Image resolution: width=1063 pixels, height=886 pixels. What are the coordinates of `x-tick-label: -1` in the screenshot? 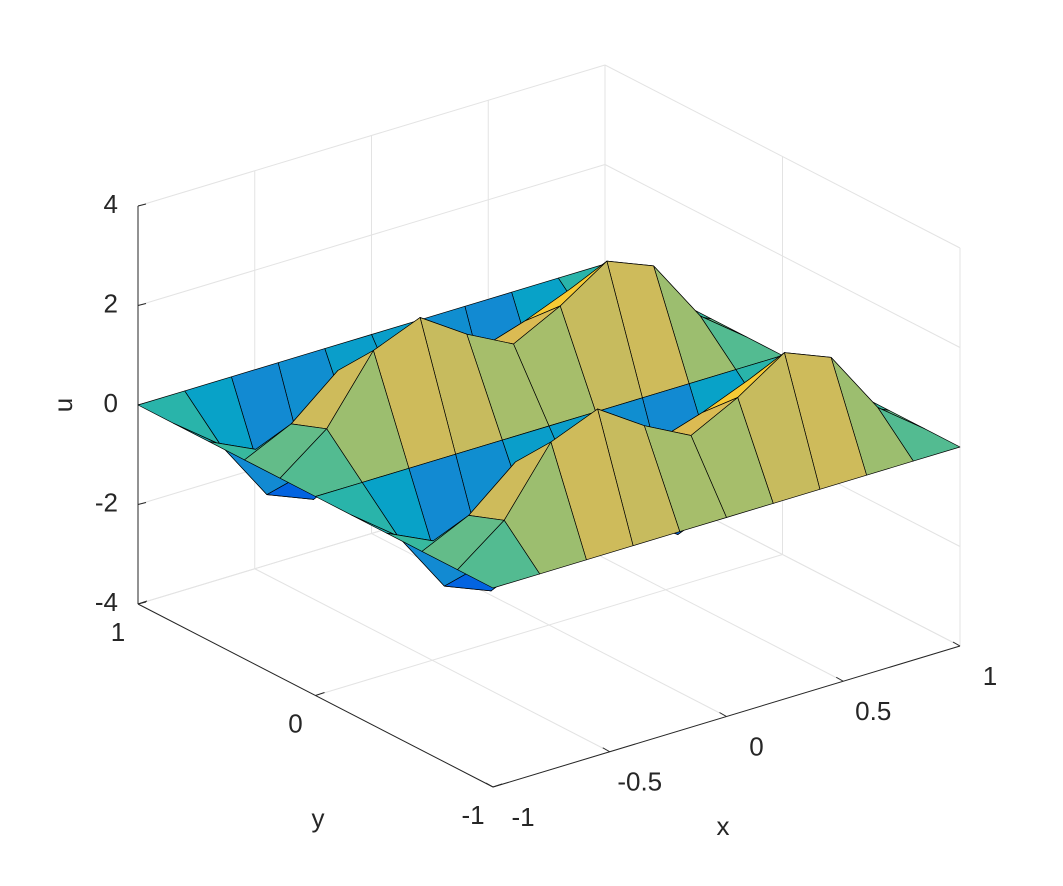 It's located at (522, 817).